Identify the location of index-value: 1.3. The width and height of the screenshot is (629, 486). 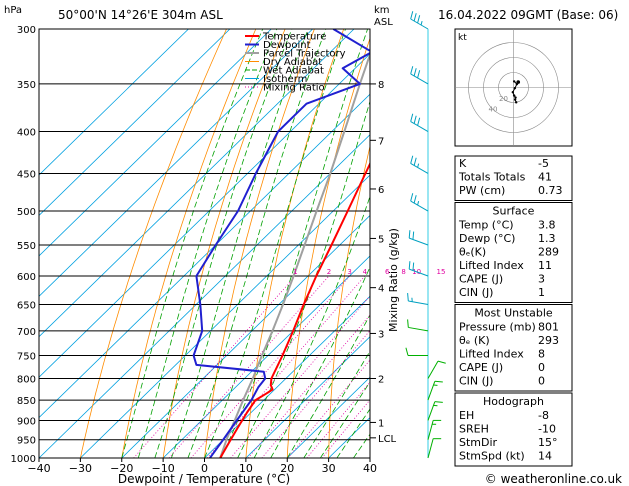
(547, 238).